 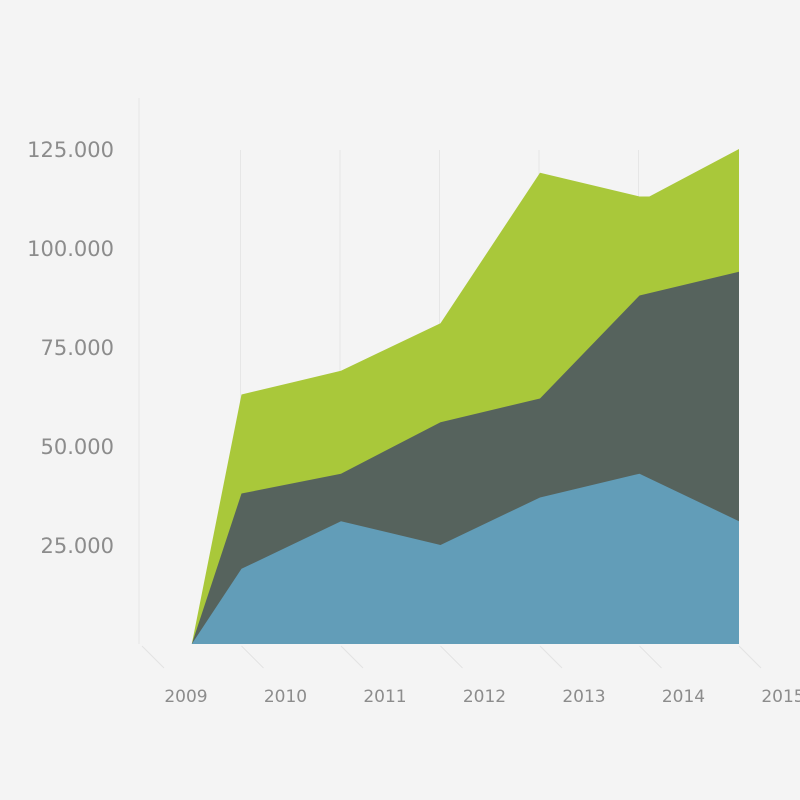 What do you see at coordinates (77, 447) in the screenshot?
I see `y-tick-label: 50.000` at bounding box center [77, 447].